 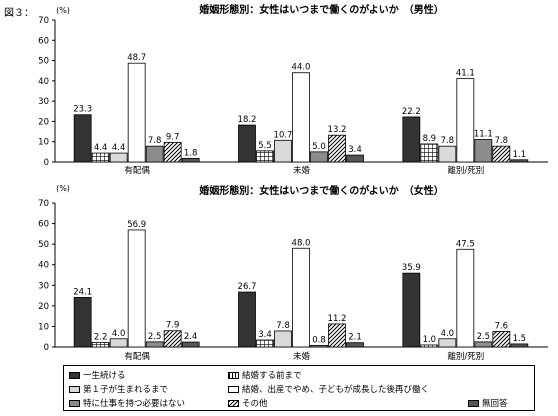 I want to click on data-label: 41.1, so click(x=465, y=74).